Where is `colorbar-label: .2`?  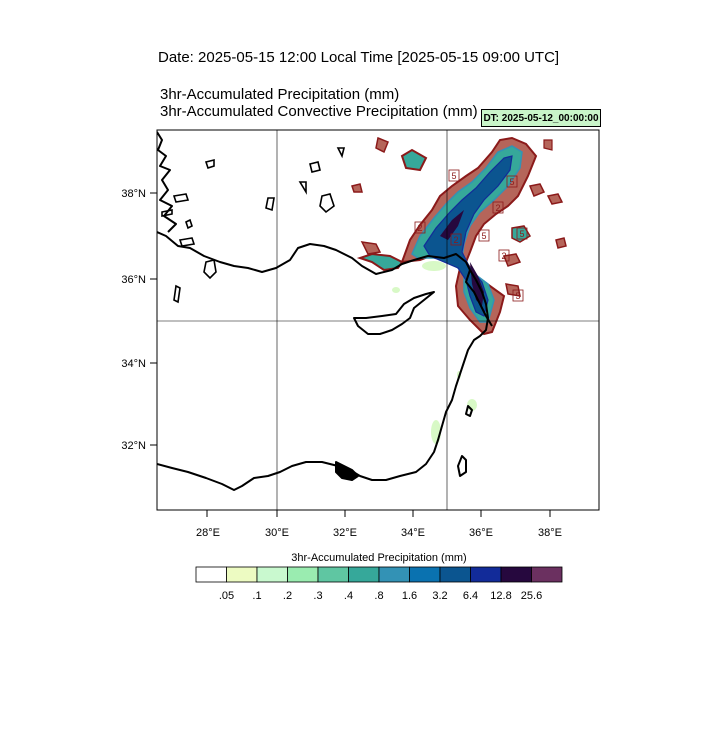 colorbar-label: .2 is located at coordinates (287, 596).